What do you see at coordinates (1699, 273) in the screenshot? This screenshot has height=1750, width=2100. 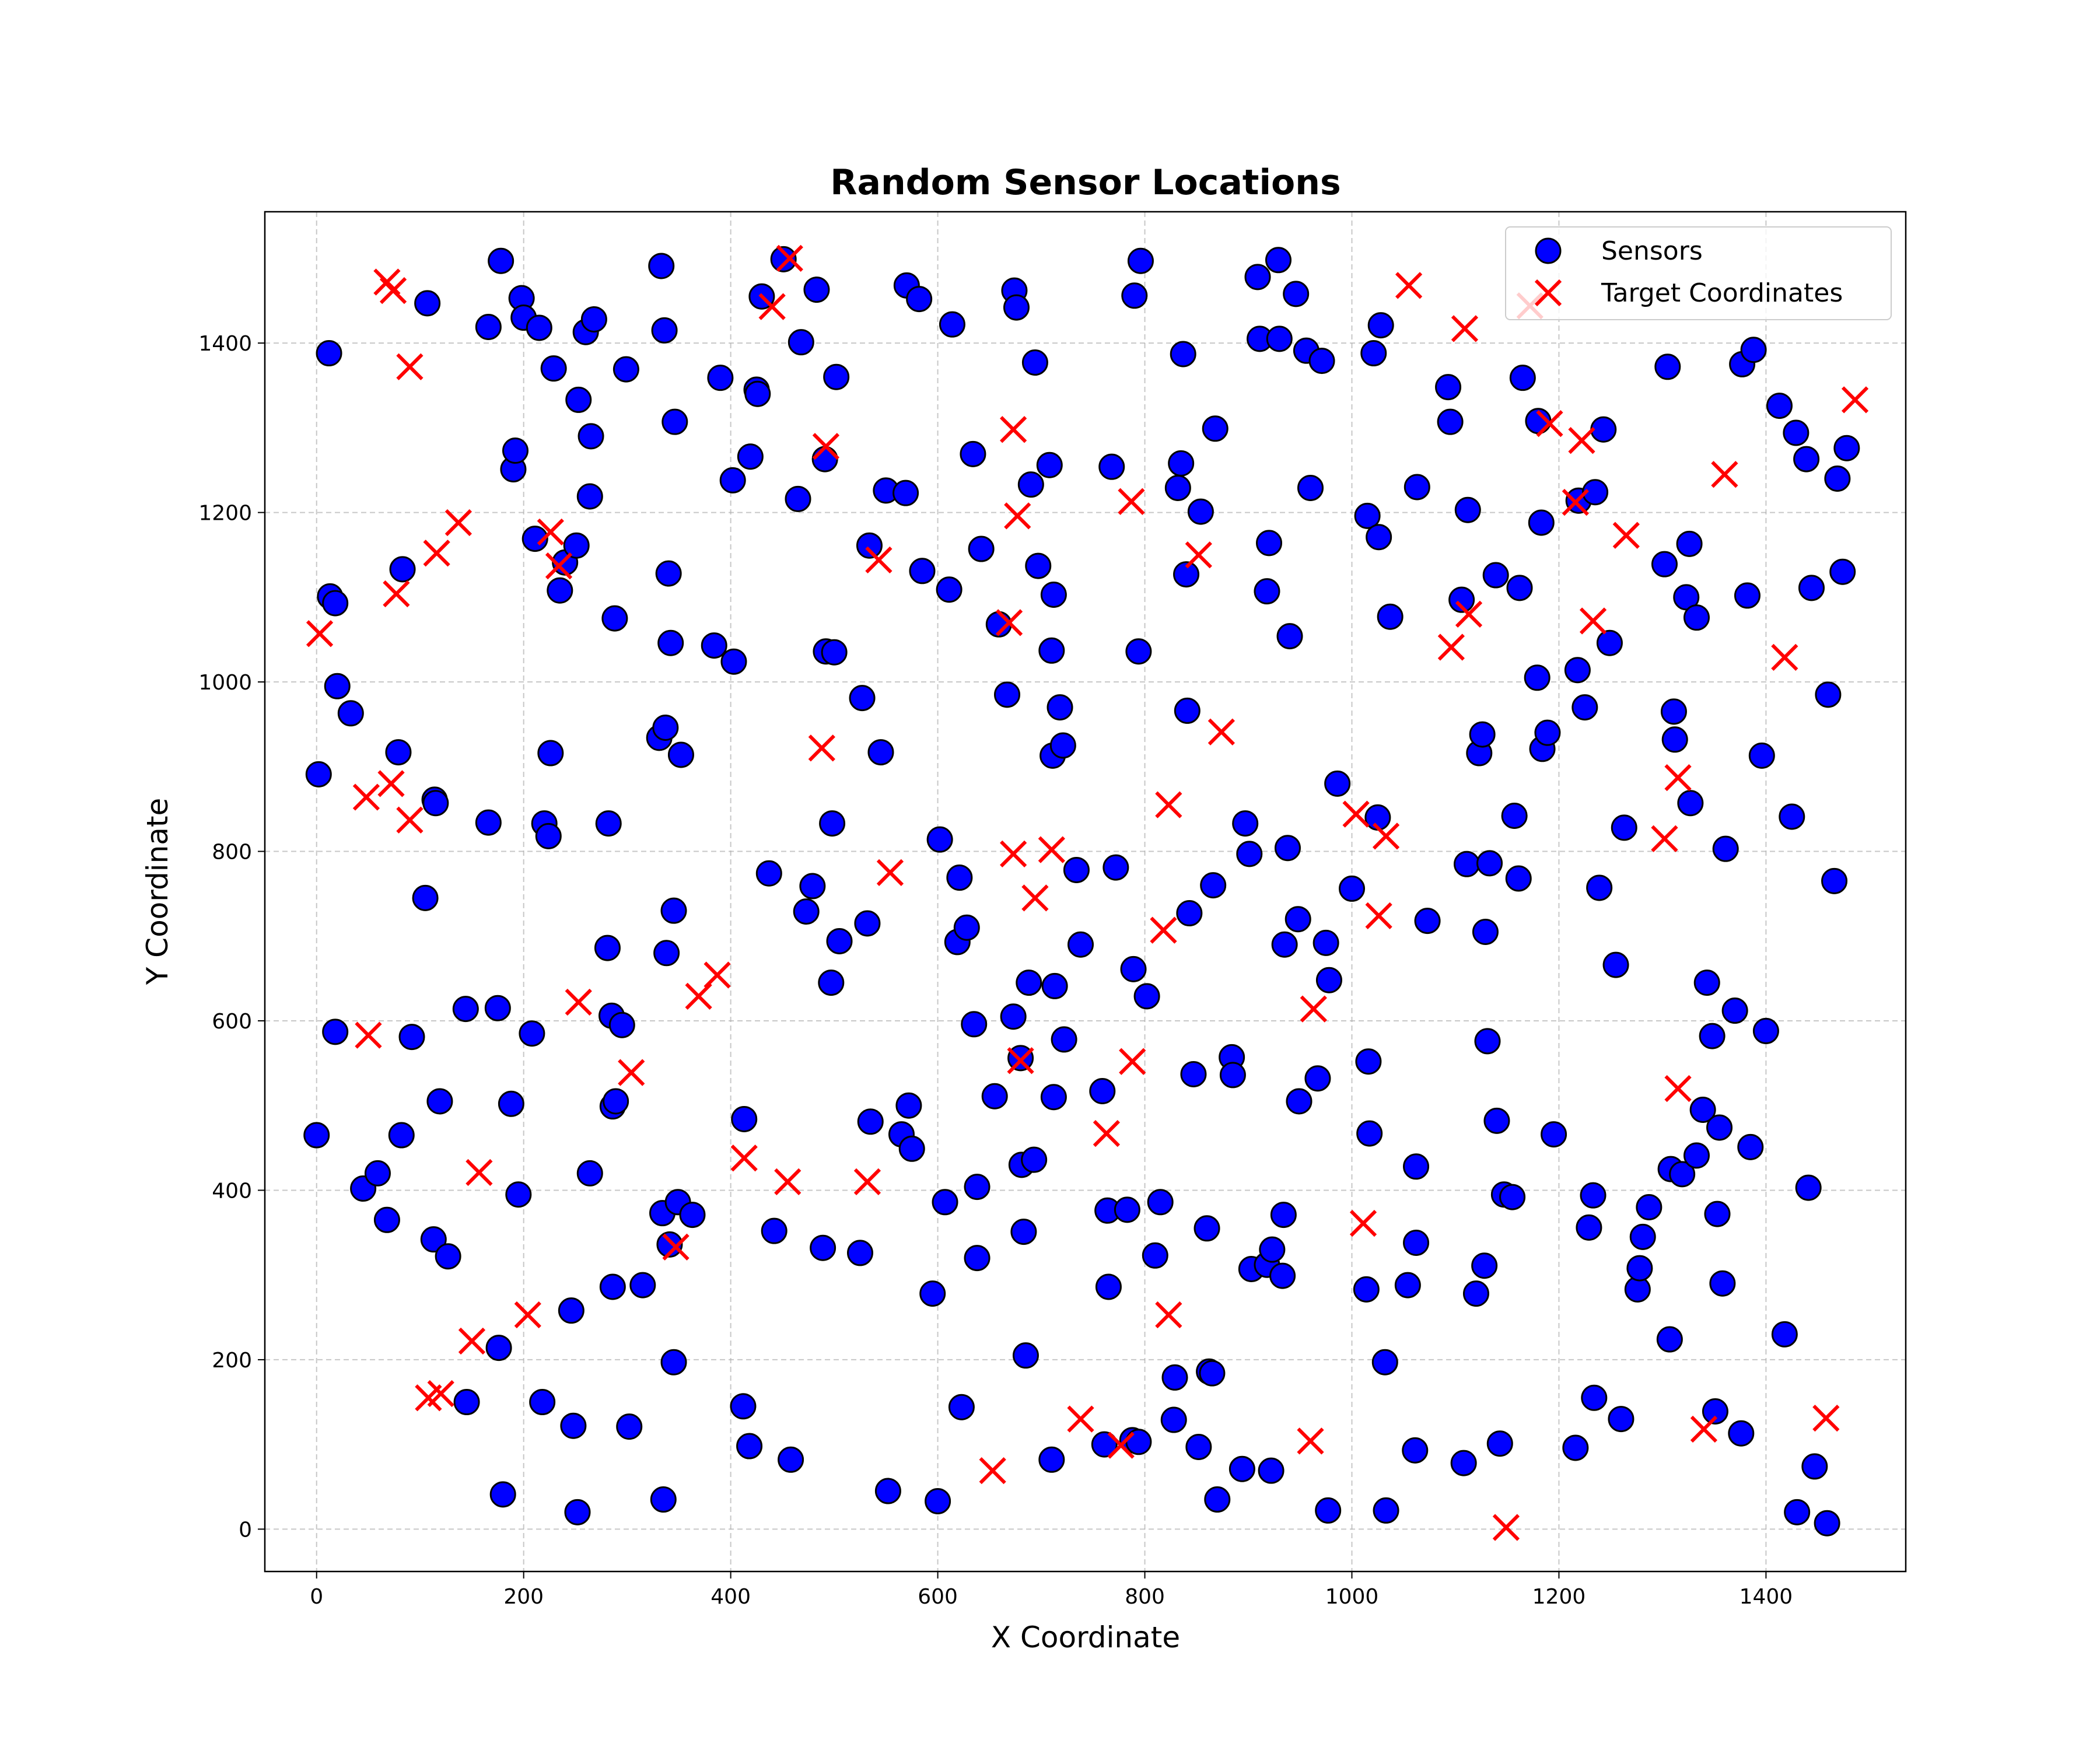 I see `legend: Sensors Target Coordinates` at bounding box center [1699, 273].